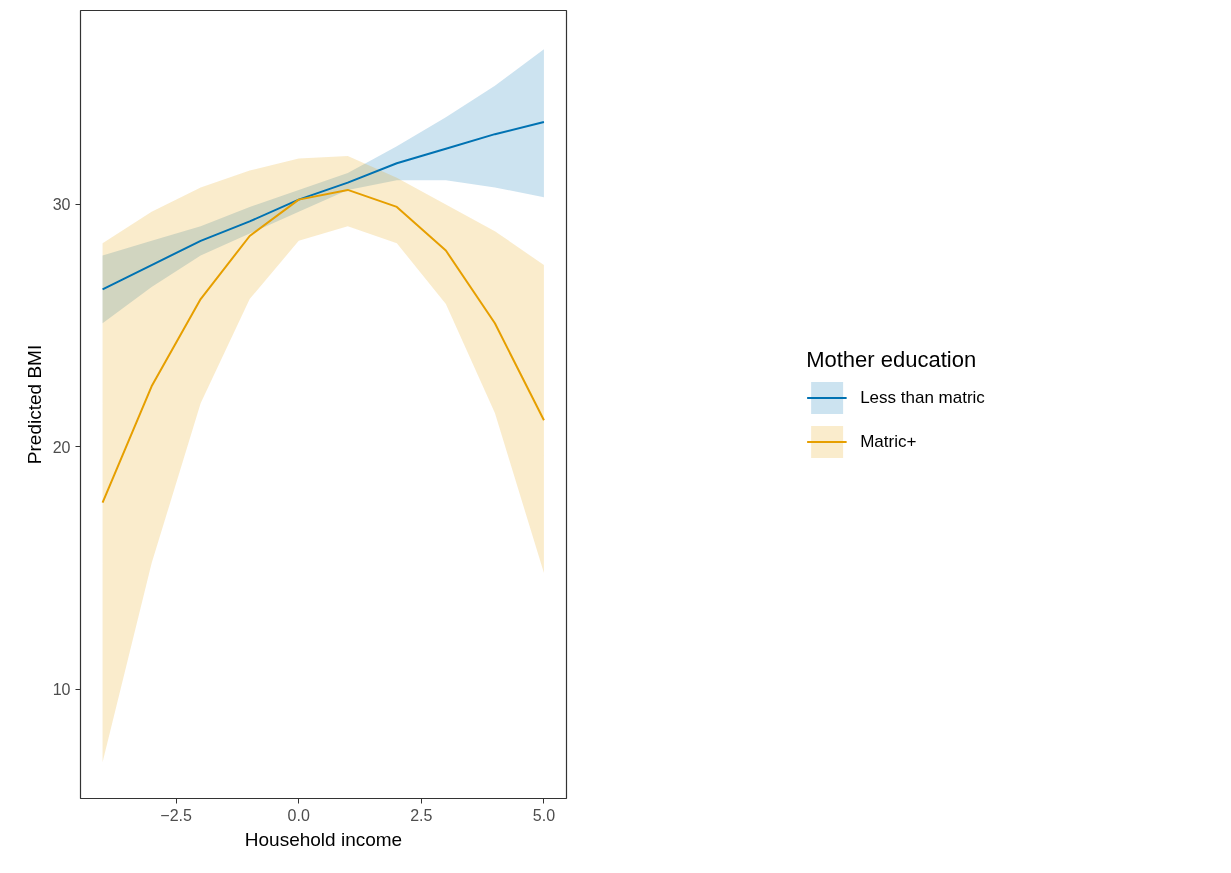  I want to click on x-tick-label: 5.0, so click(544, 815).